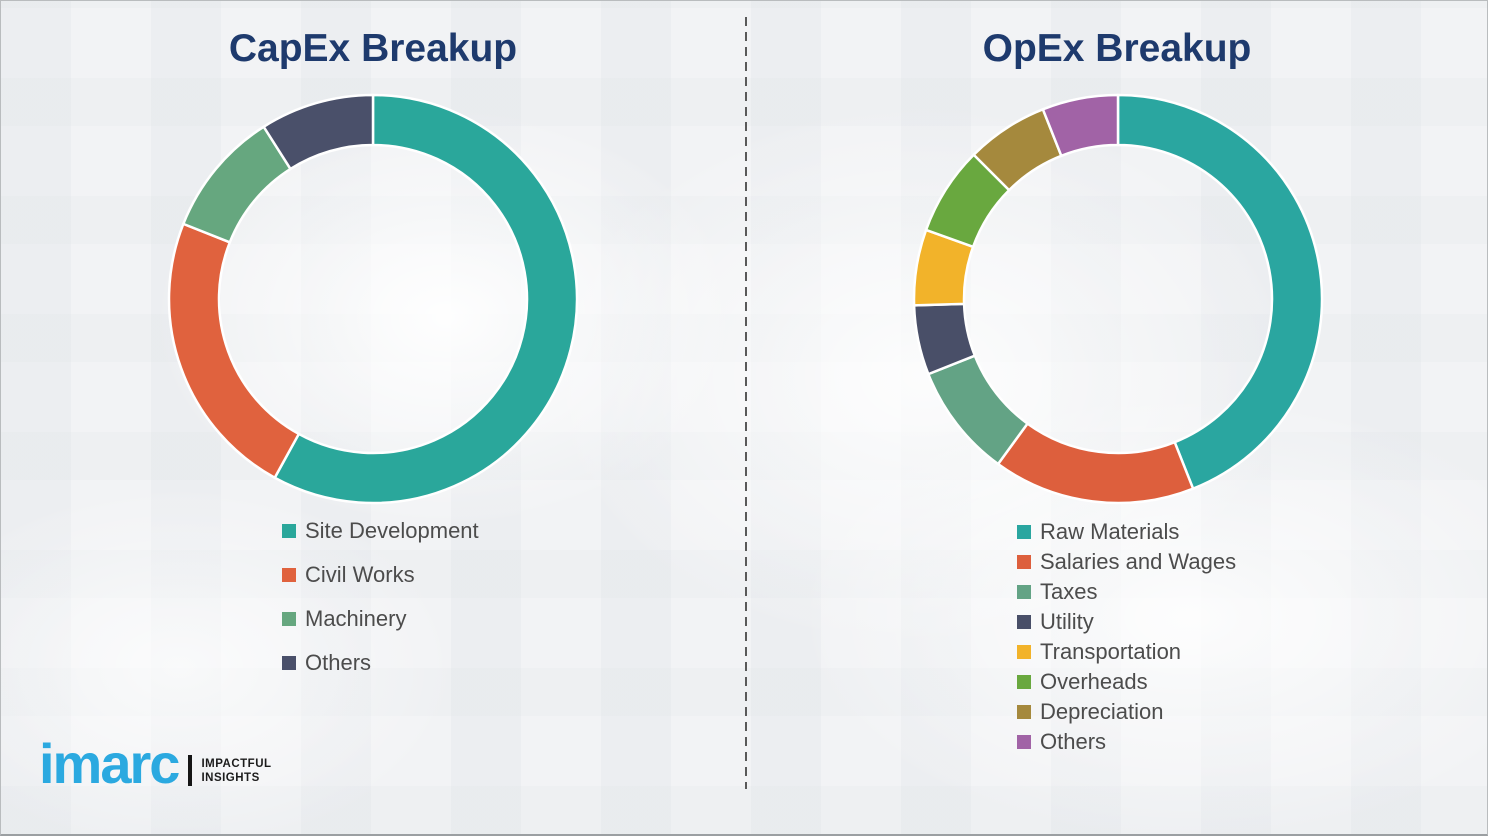  What do you see at coordinates (360, 574) in the screenshot?
I see `legend-label: Civil Works` at bounding box center [360, 574].